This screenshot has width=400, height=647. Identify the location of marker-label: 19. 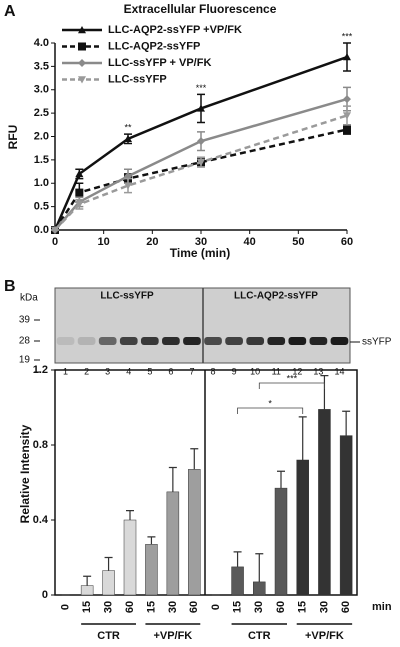
(25, 360).